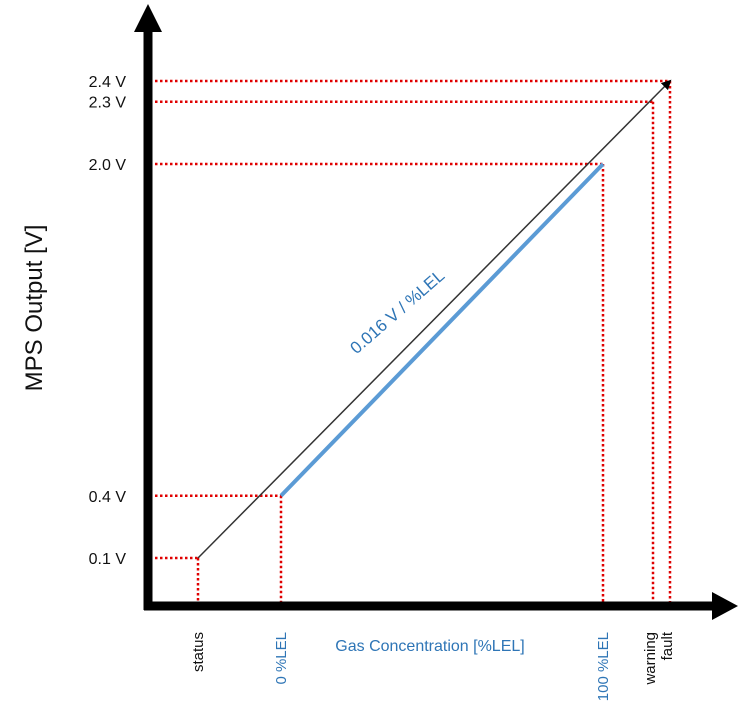  What do you see at coordinates (281, 658) in the screenshot?
I see `x-tick-label-0-lel: 0 %LEL` at bounding box center [281, 658].